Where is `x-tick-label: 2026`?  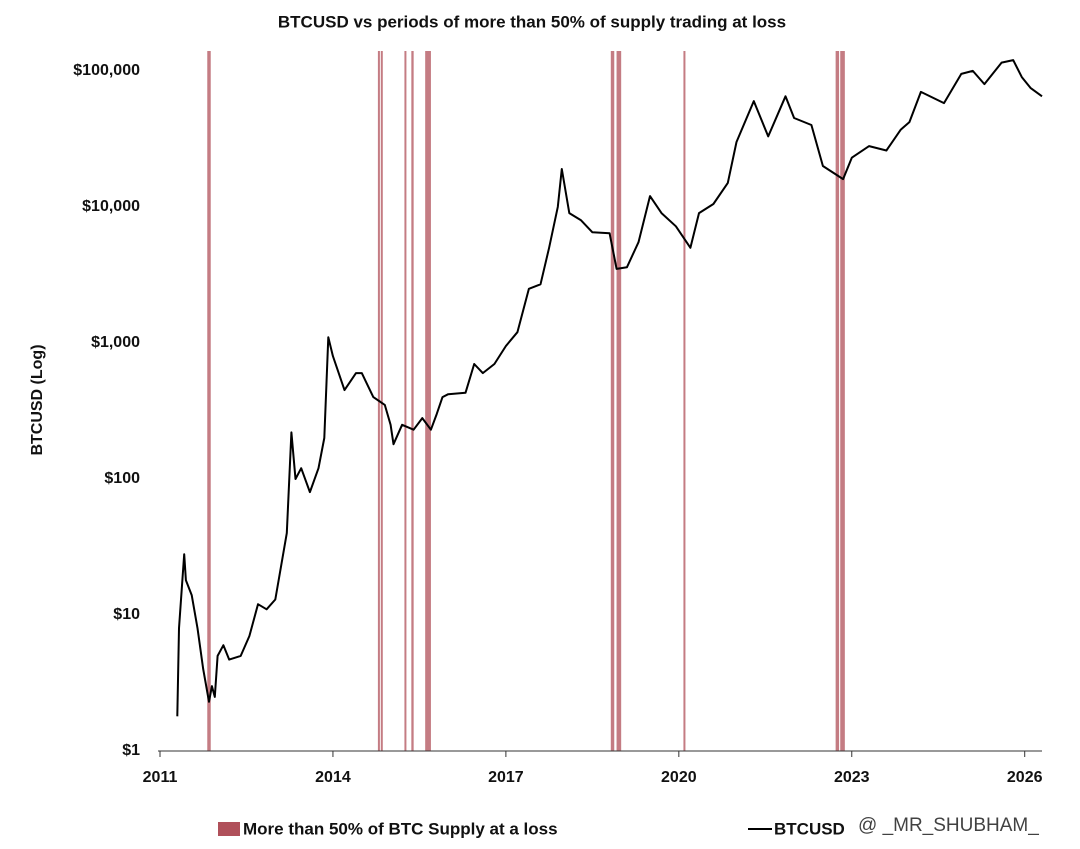 x-tick-label: 2026 is located at coordinates (1025, 777).